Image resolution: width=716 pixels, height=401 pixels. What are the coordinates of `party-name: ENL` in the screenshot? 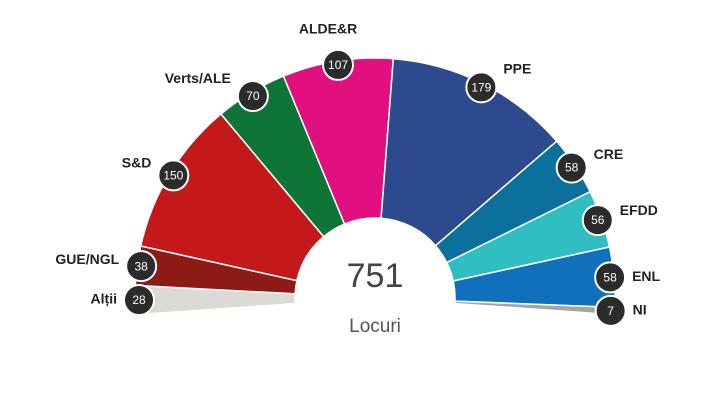 It's located at (646, 276).